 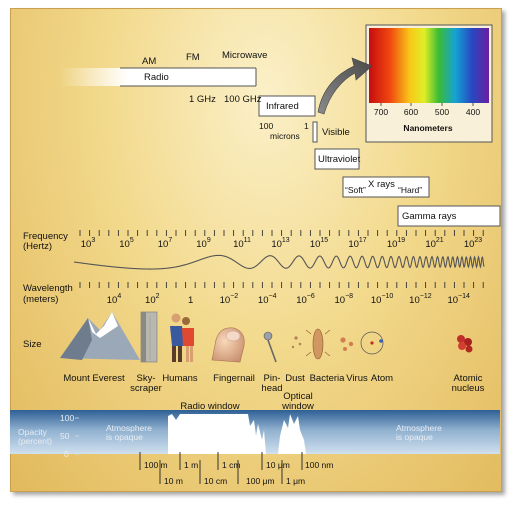 I want to click on frequency-tick-label: 10⁵, so click(x=126, y=243).